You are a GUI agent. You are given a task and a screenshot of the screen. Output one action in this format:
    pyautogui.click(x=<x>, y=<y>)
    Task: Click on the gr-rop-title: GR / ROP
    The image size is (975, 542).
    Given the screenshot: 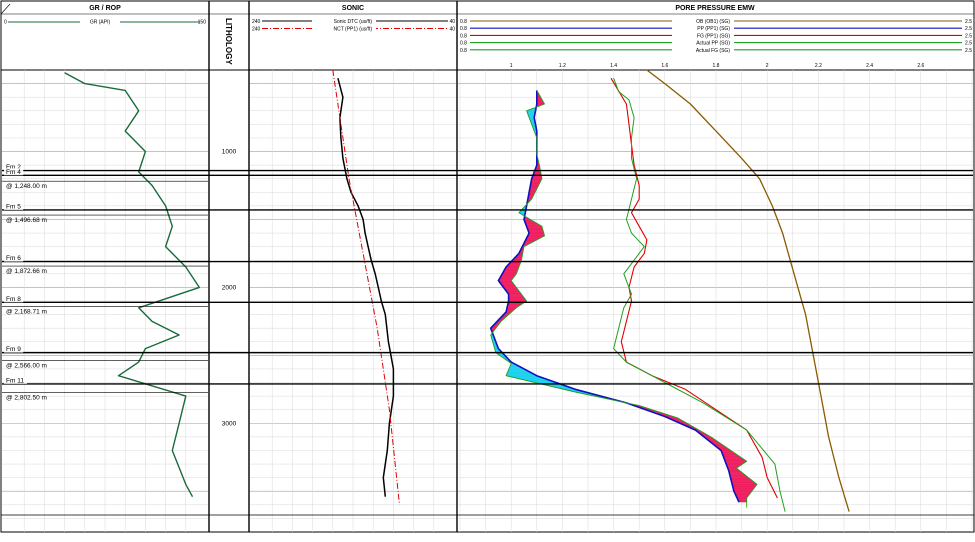 What is the action you would take?
    pyautogui.click(x=105, y=8)
    